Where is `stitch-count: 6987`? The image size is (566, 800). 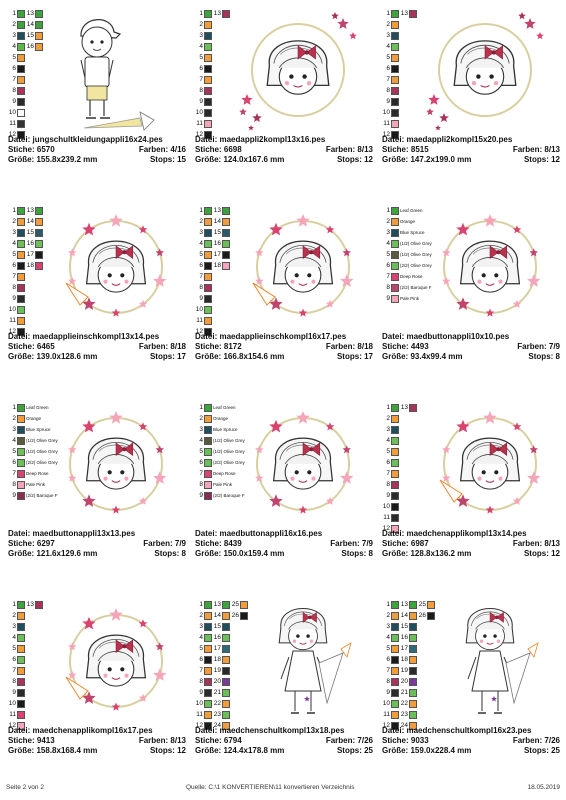 stitch-count: 6987 is located at coordinates (419, 543).